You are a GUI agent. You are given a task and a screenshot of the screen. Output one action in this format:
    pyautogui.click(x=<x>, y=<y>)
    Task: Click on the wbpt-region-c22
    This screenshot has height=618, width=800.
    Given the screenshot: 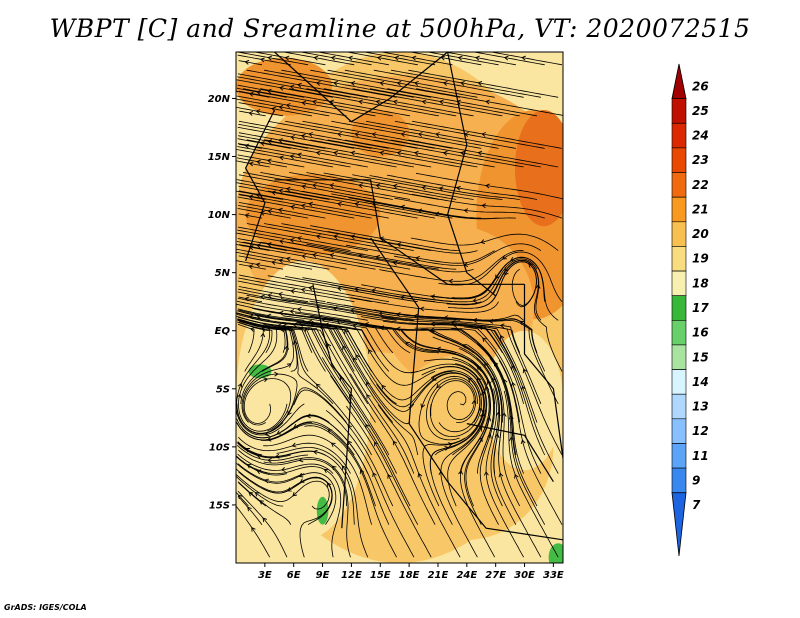 What is the action you would take?
    pyautogui.click(x=284, y=86)
    